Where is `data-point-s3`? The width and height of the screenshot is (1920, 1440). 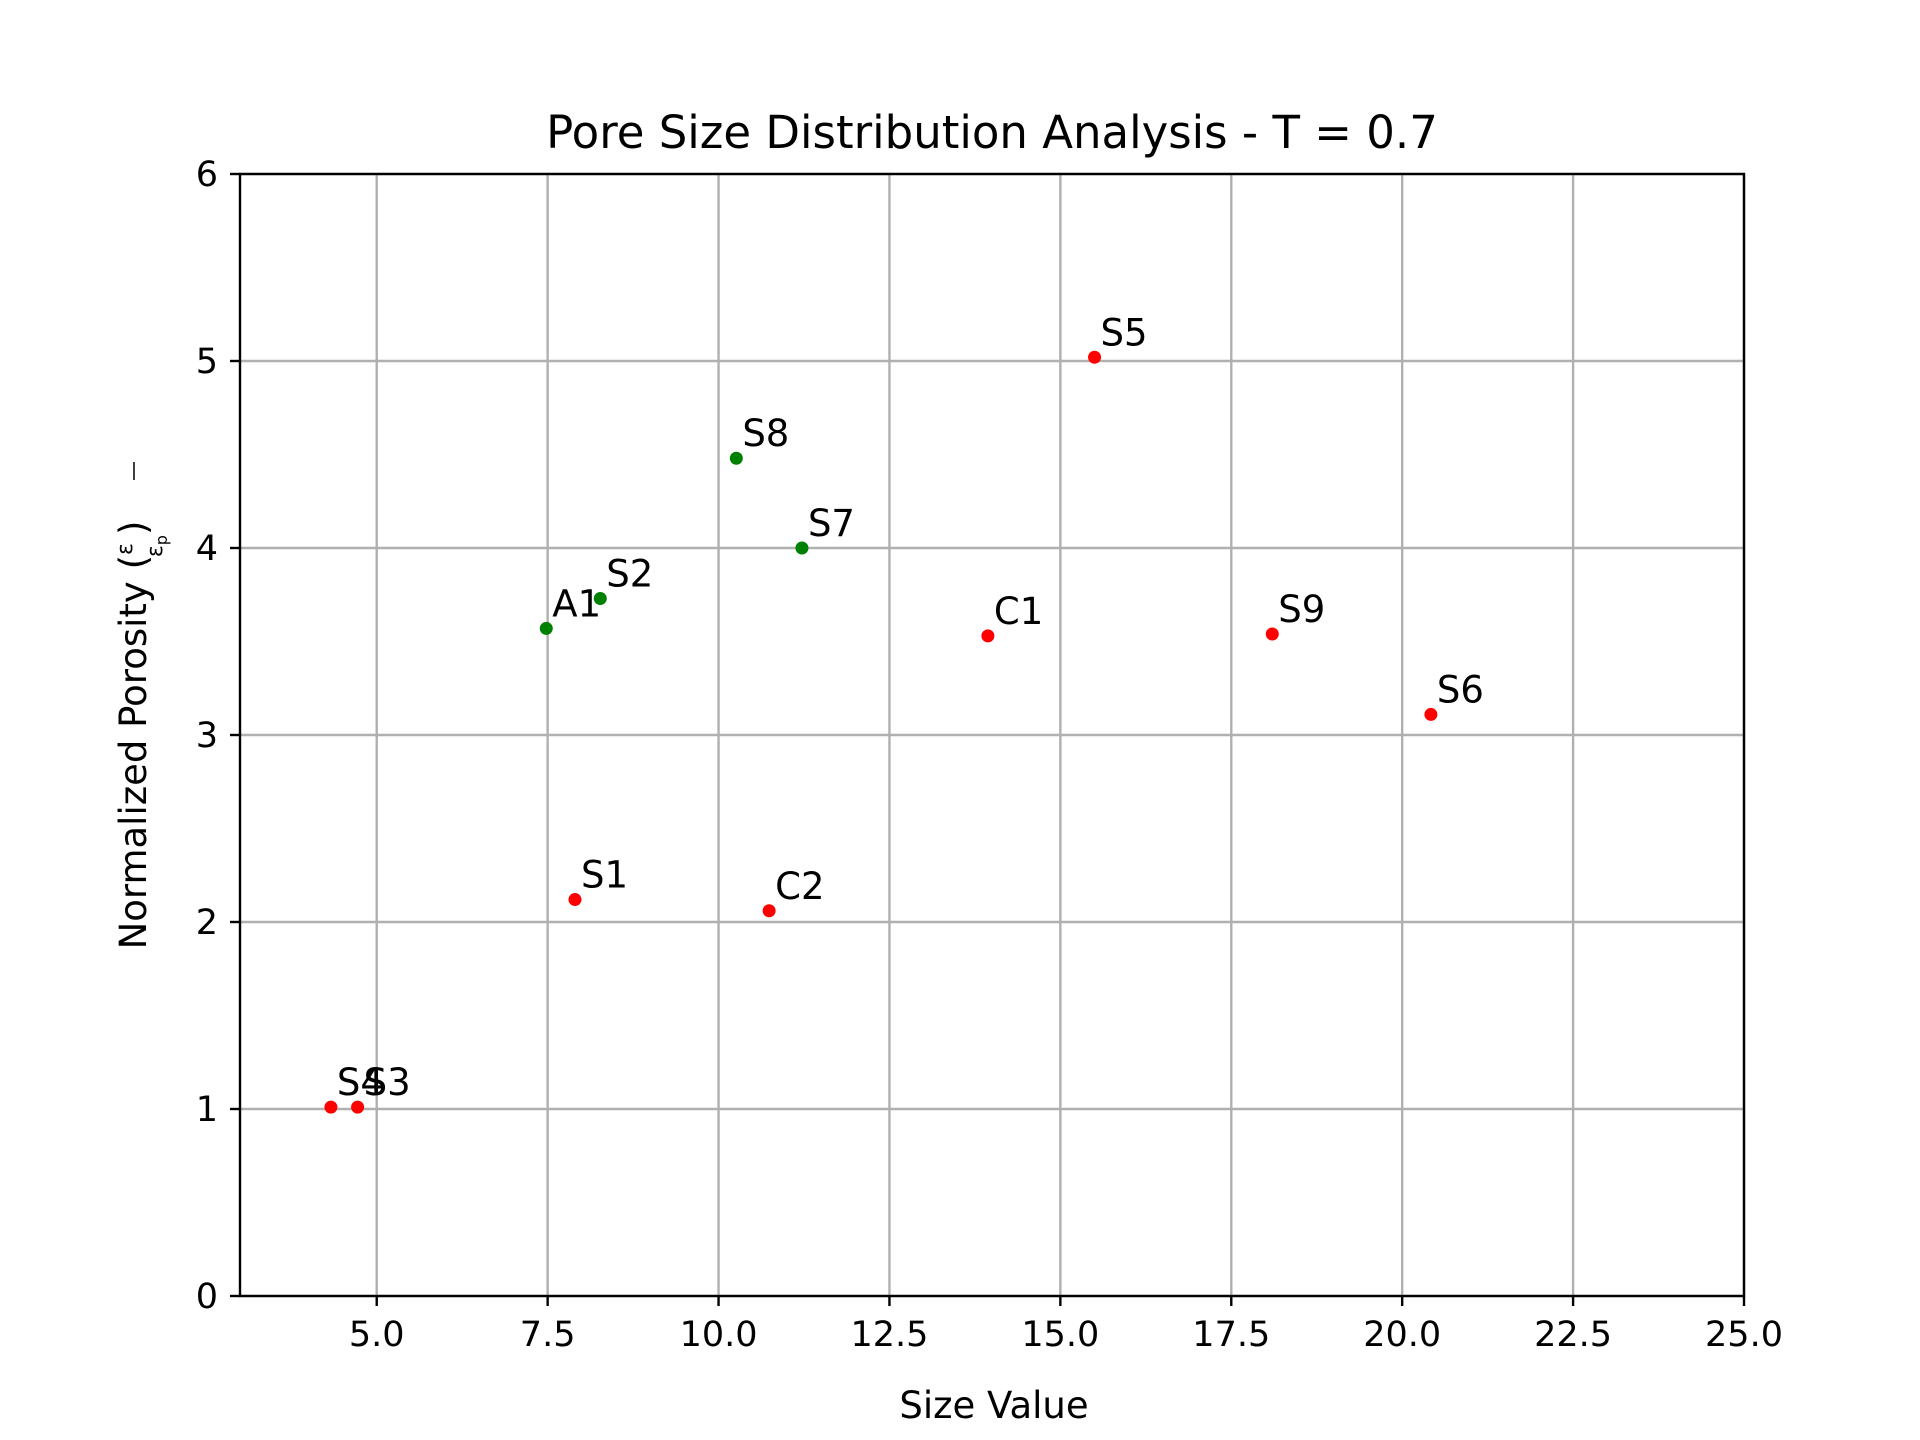
data-point-s3 is located at coordinates (358, 1107).